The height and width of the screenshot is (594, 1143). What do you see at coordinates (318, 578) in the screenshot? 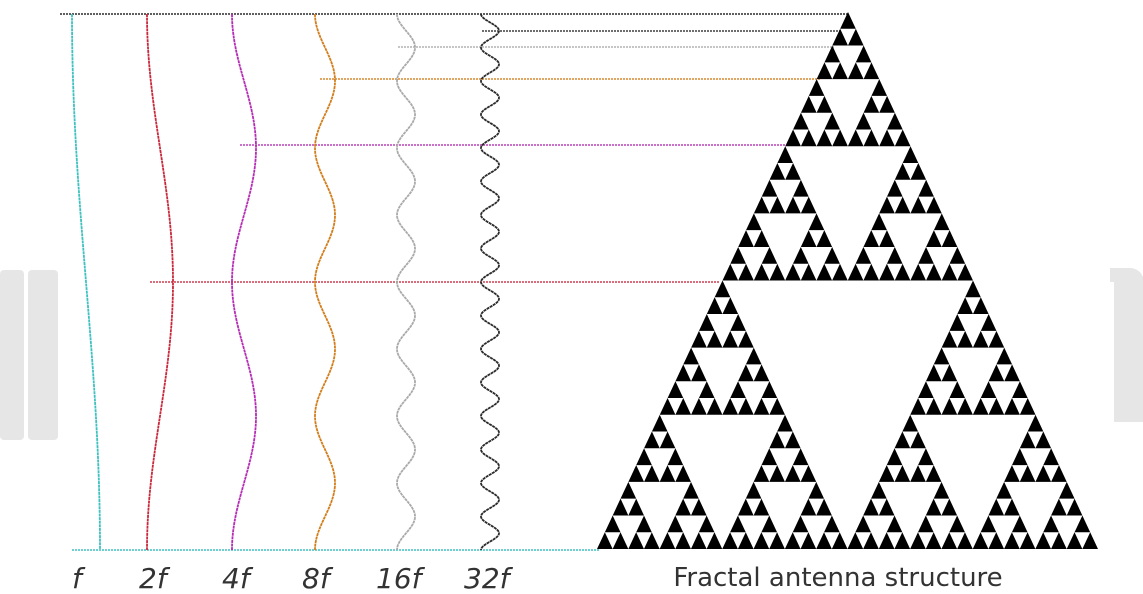
I see `wave-label-8f: 8f` at bounding box center [318, 578].